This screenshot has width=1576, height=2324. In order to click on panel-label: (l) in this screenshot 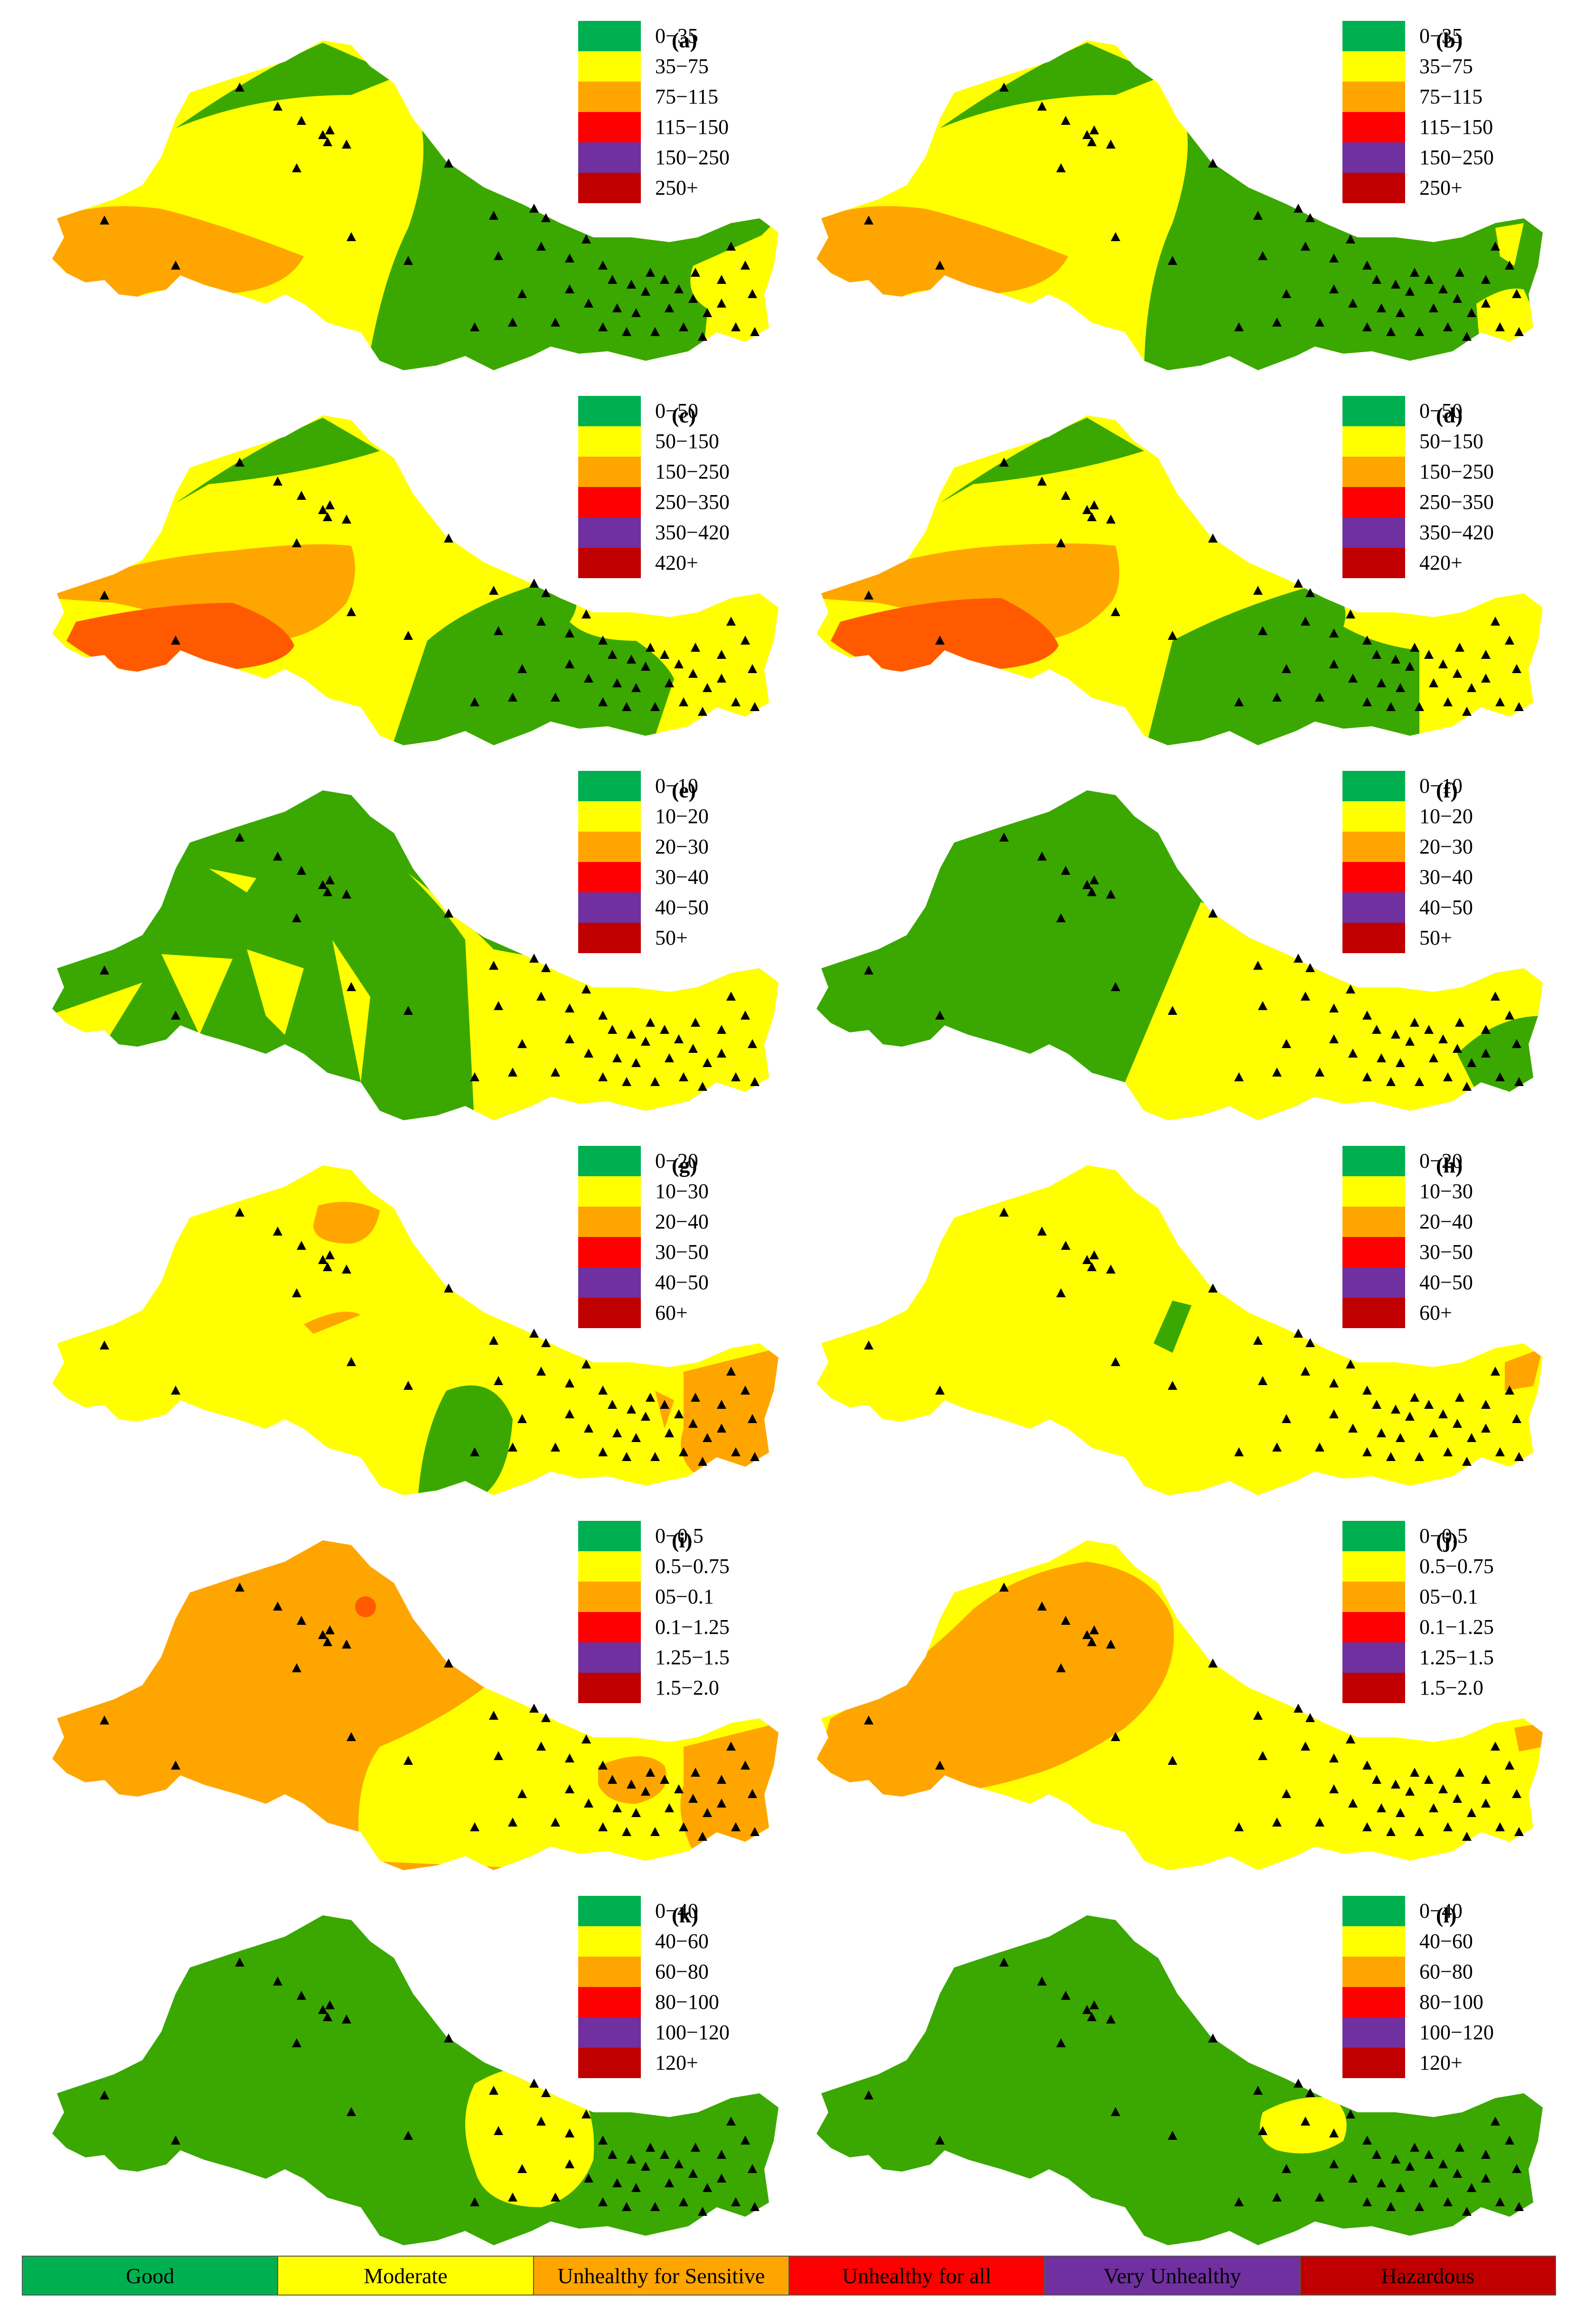, I will do `click(1446, 1915)`.